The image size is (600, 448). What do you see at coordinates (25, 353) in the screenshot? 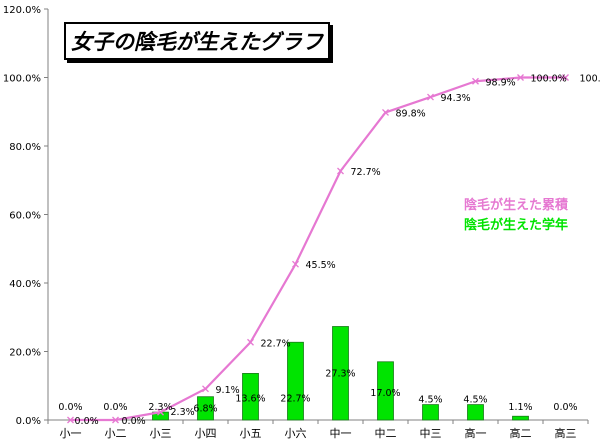
I see `y-tick-label: 20.0%` at bounding box center [25, 353].